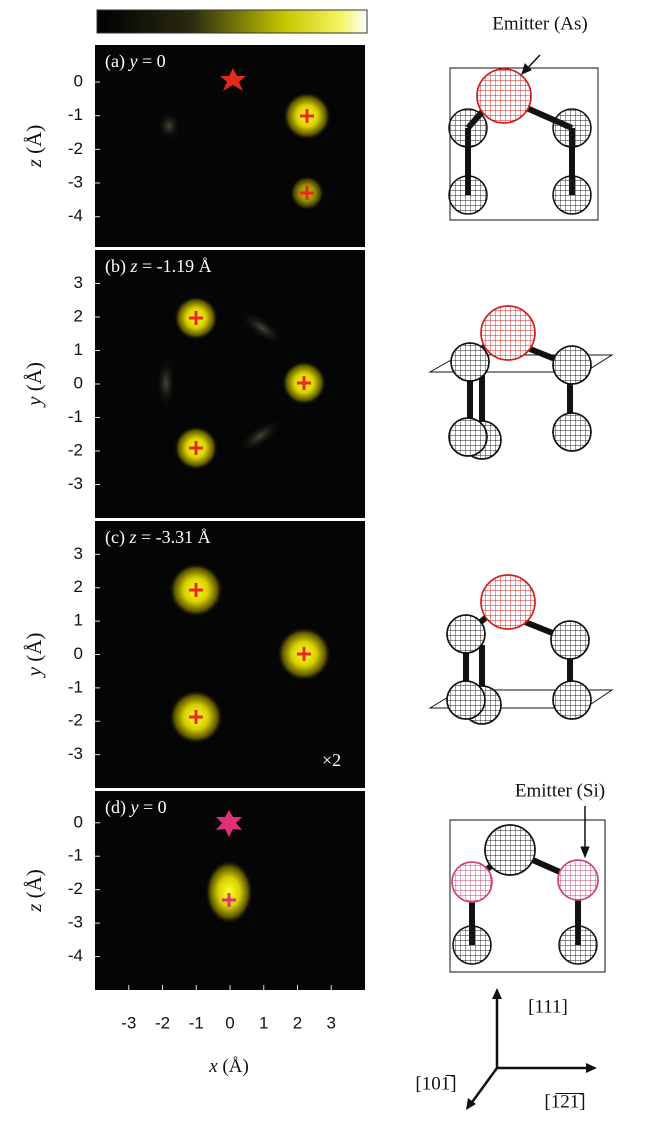 This screenshot has width=652, height=1129. Describe the element at coordinates (560, 790) in the screenshot. I see `emitter-label: Emitter (Si)` at that location.